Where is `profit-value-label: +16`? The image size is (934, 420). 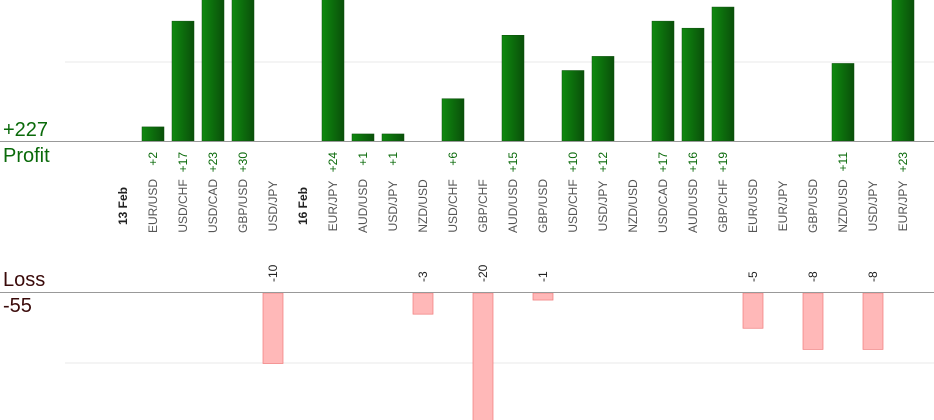
profit-value-label: +16 is located at coordinates (693, 162).